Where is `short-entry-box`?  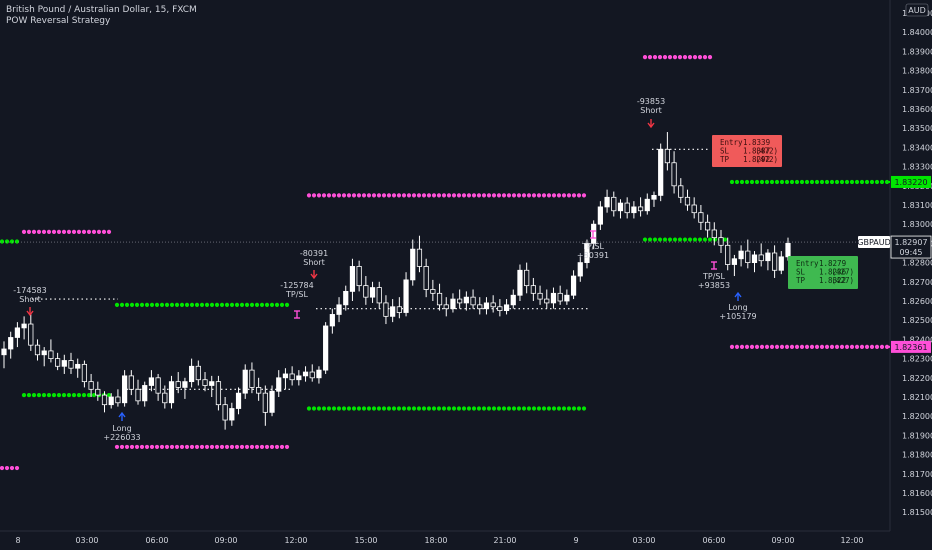
short-entry-box is located at coordinates (747, 151).